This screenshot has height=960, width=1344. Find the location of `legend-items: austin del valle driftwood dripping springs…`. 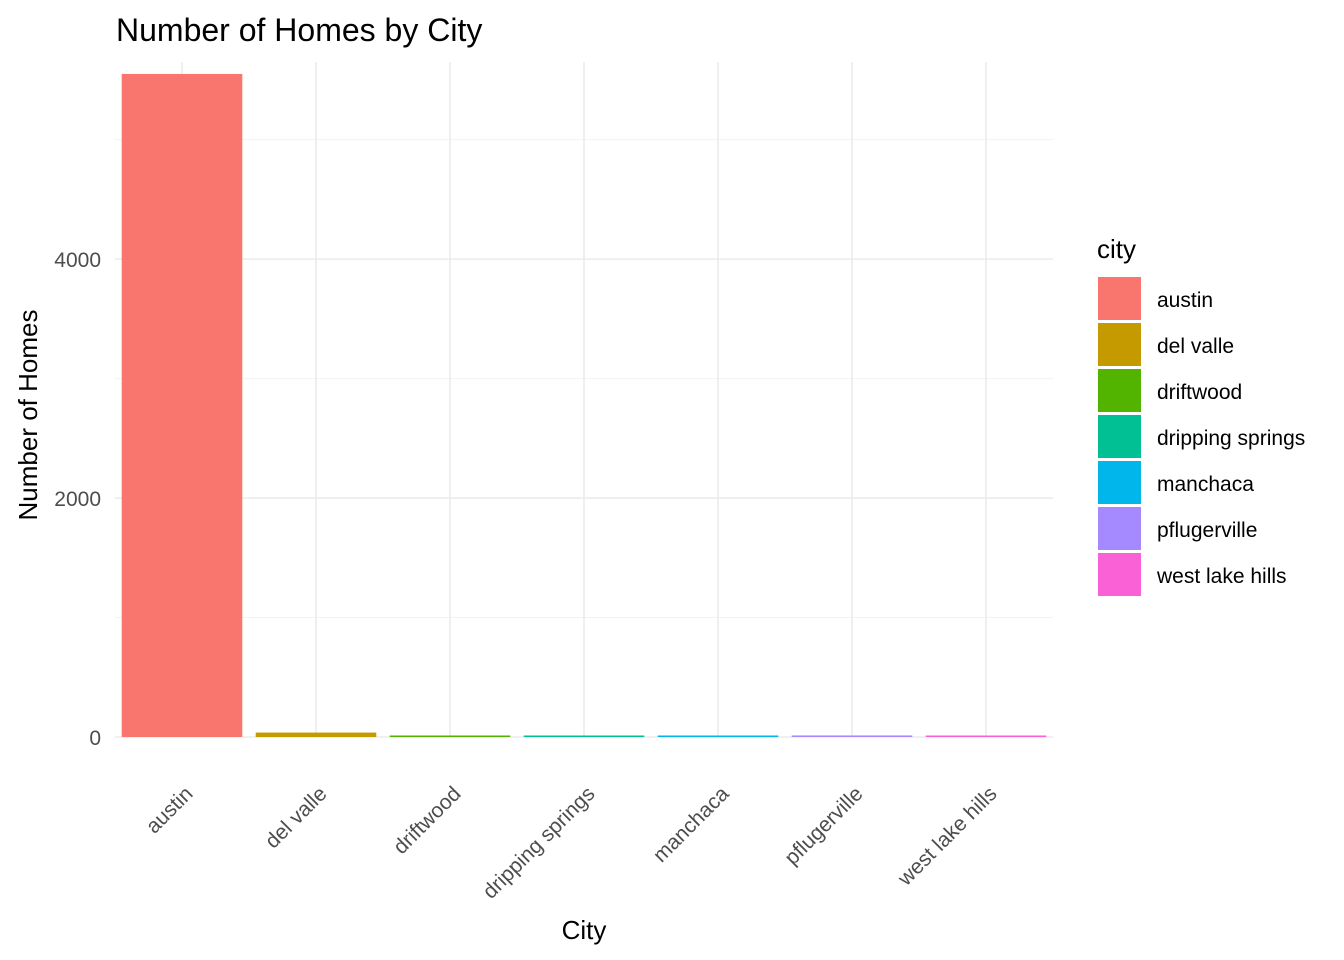

legend-items: austin del valle driftwood dripping springs… is located at coordinates (1201, 436).